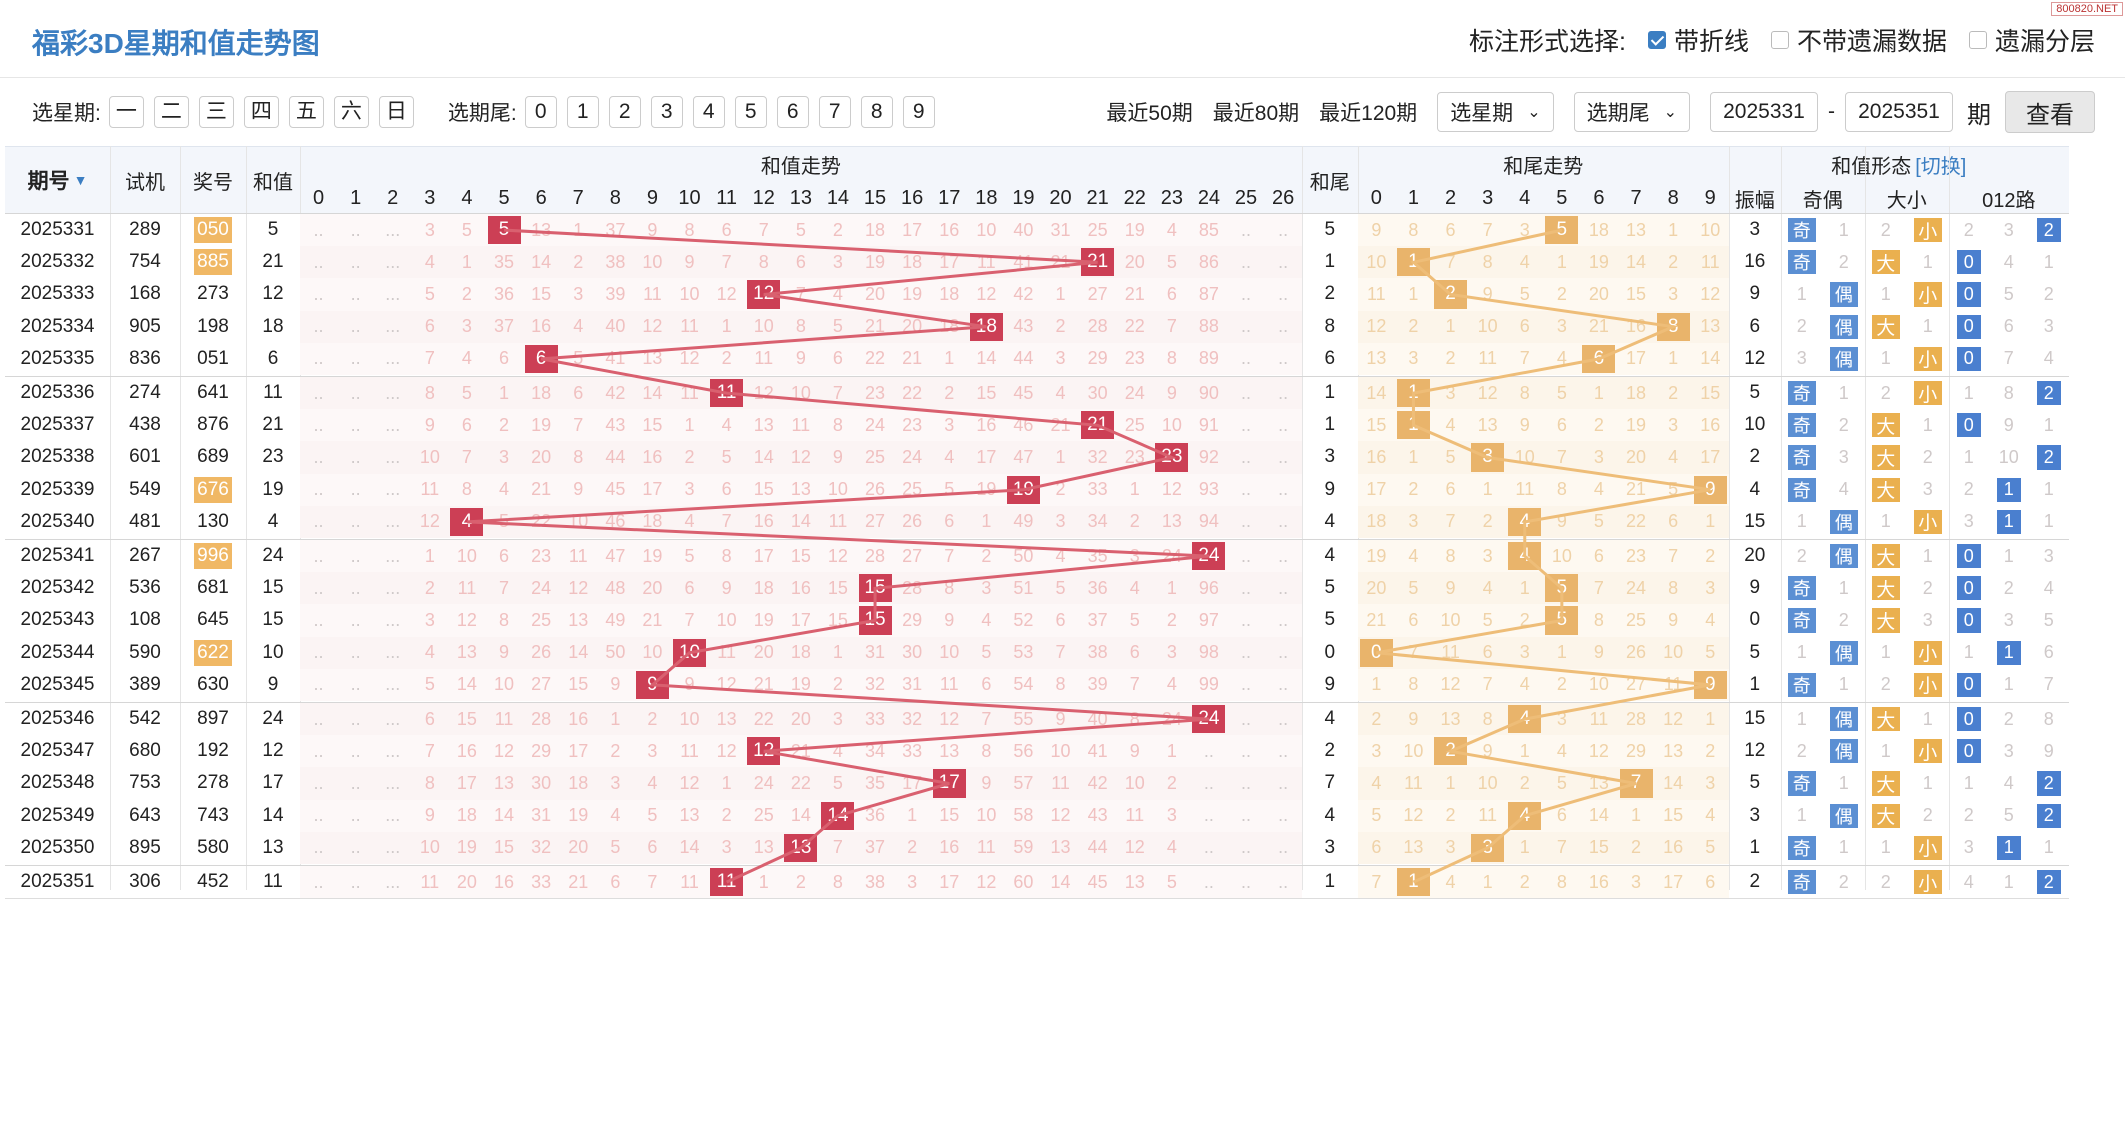 This screenshot has width=2125, height=1144. What do you see at coordinates (1631, 112) in the screenshot?
I see `tail-select: 选期尾 ⌄` at bounding box center [1631, 112].